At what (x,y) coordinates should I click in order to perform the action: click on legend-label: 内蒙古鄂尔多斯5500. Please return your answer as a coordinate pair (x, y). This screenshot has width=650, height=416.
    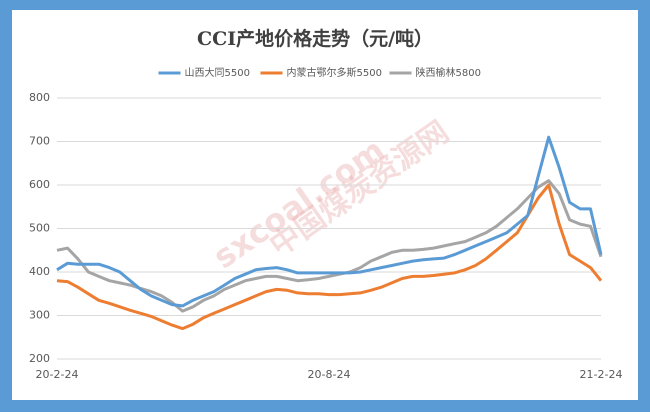
    Looking at the image, I should click on (334, 72).